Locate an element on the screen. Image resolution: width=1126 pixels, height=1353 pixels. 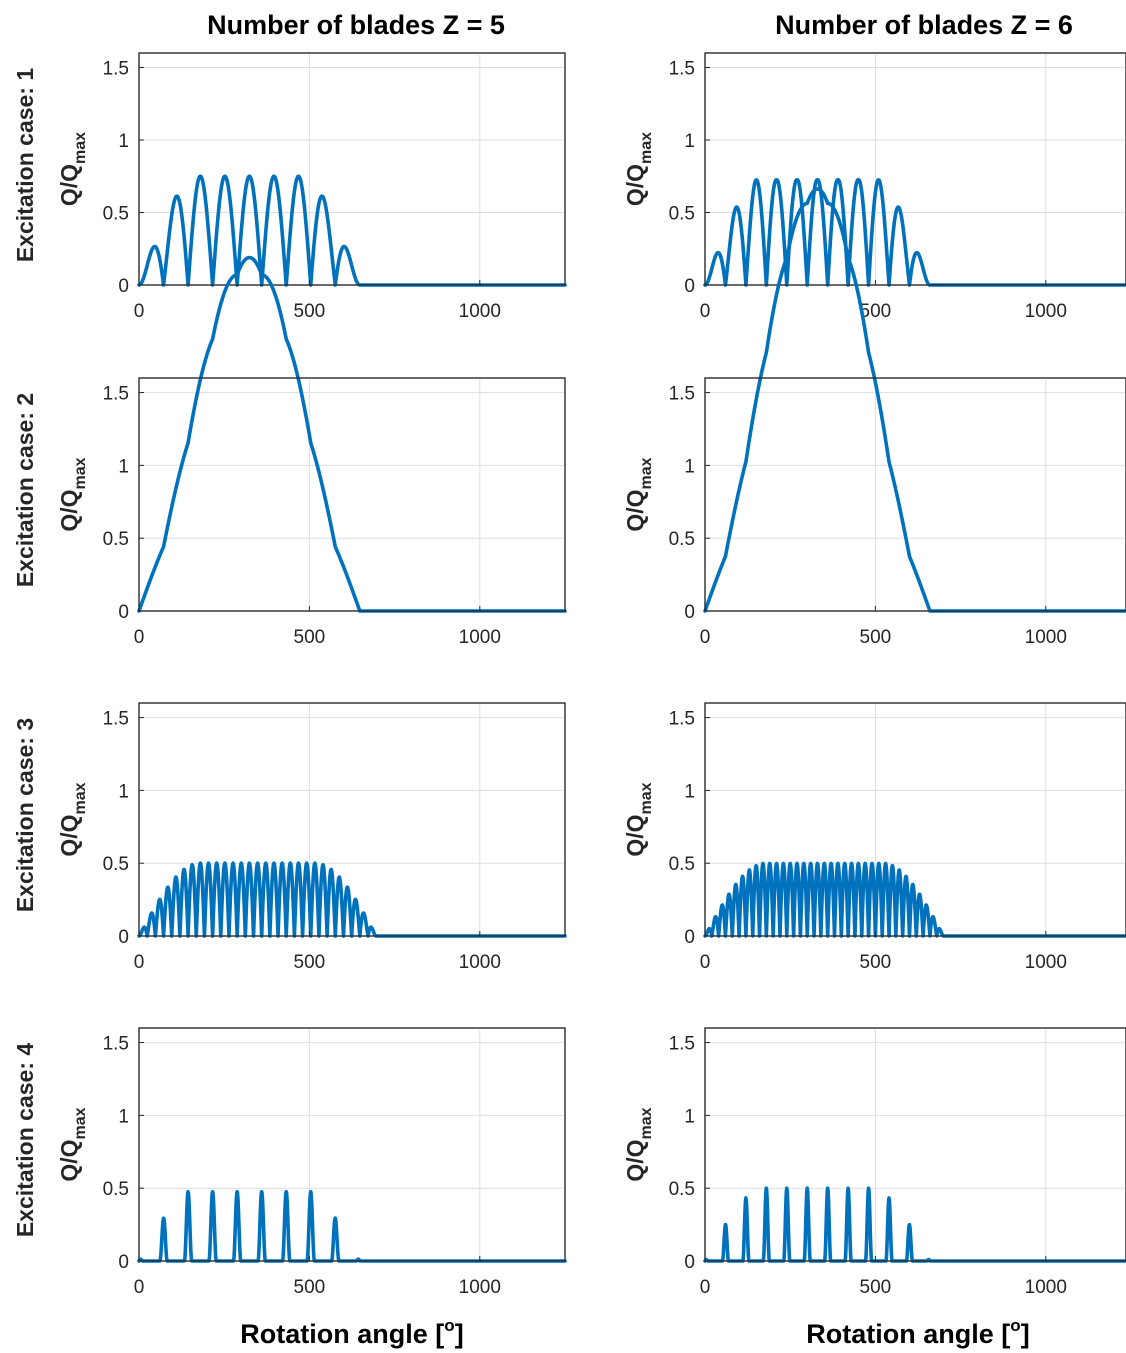
subplot-case1-z5: 0 500 1000 0 0.5 1 1.5 Q/Qmax is located at coordinates (311, 187).